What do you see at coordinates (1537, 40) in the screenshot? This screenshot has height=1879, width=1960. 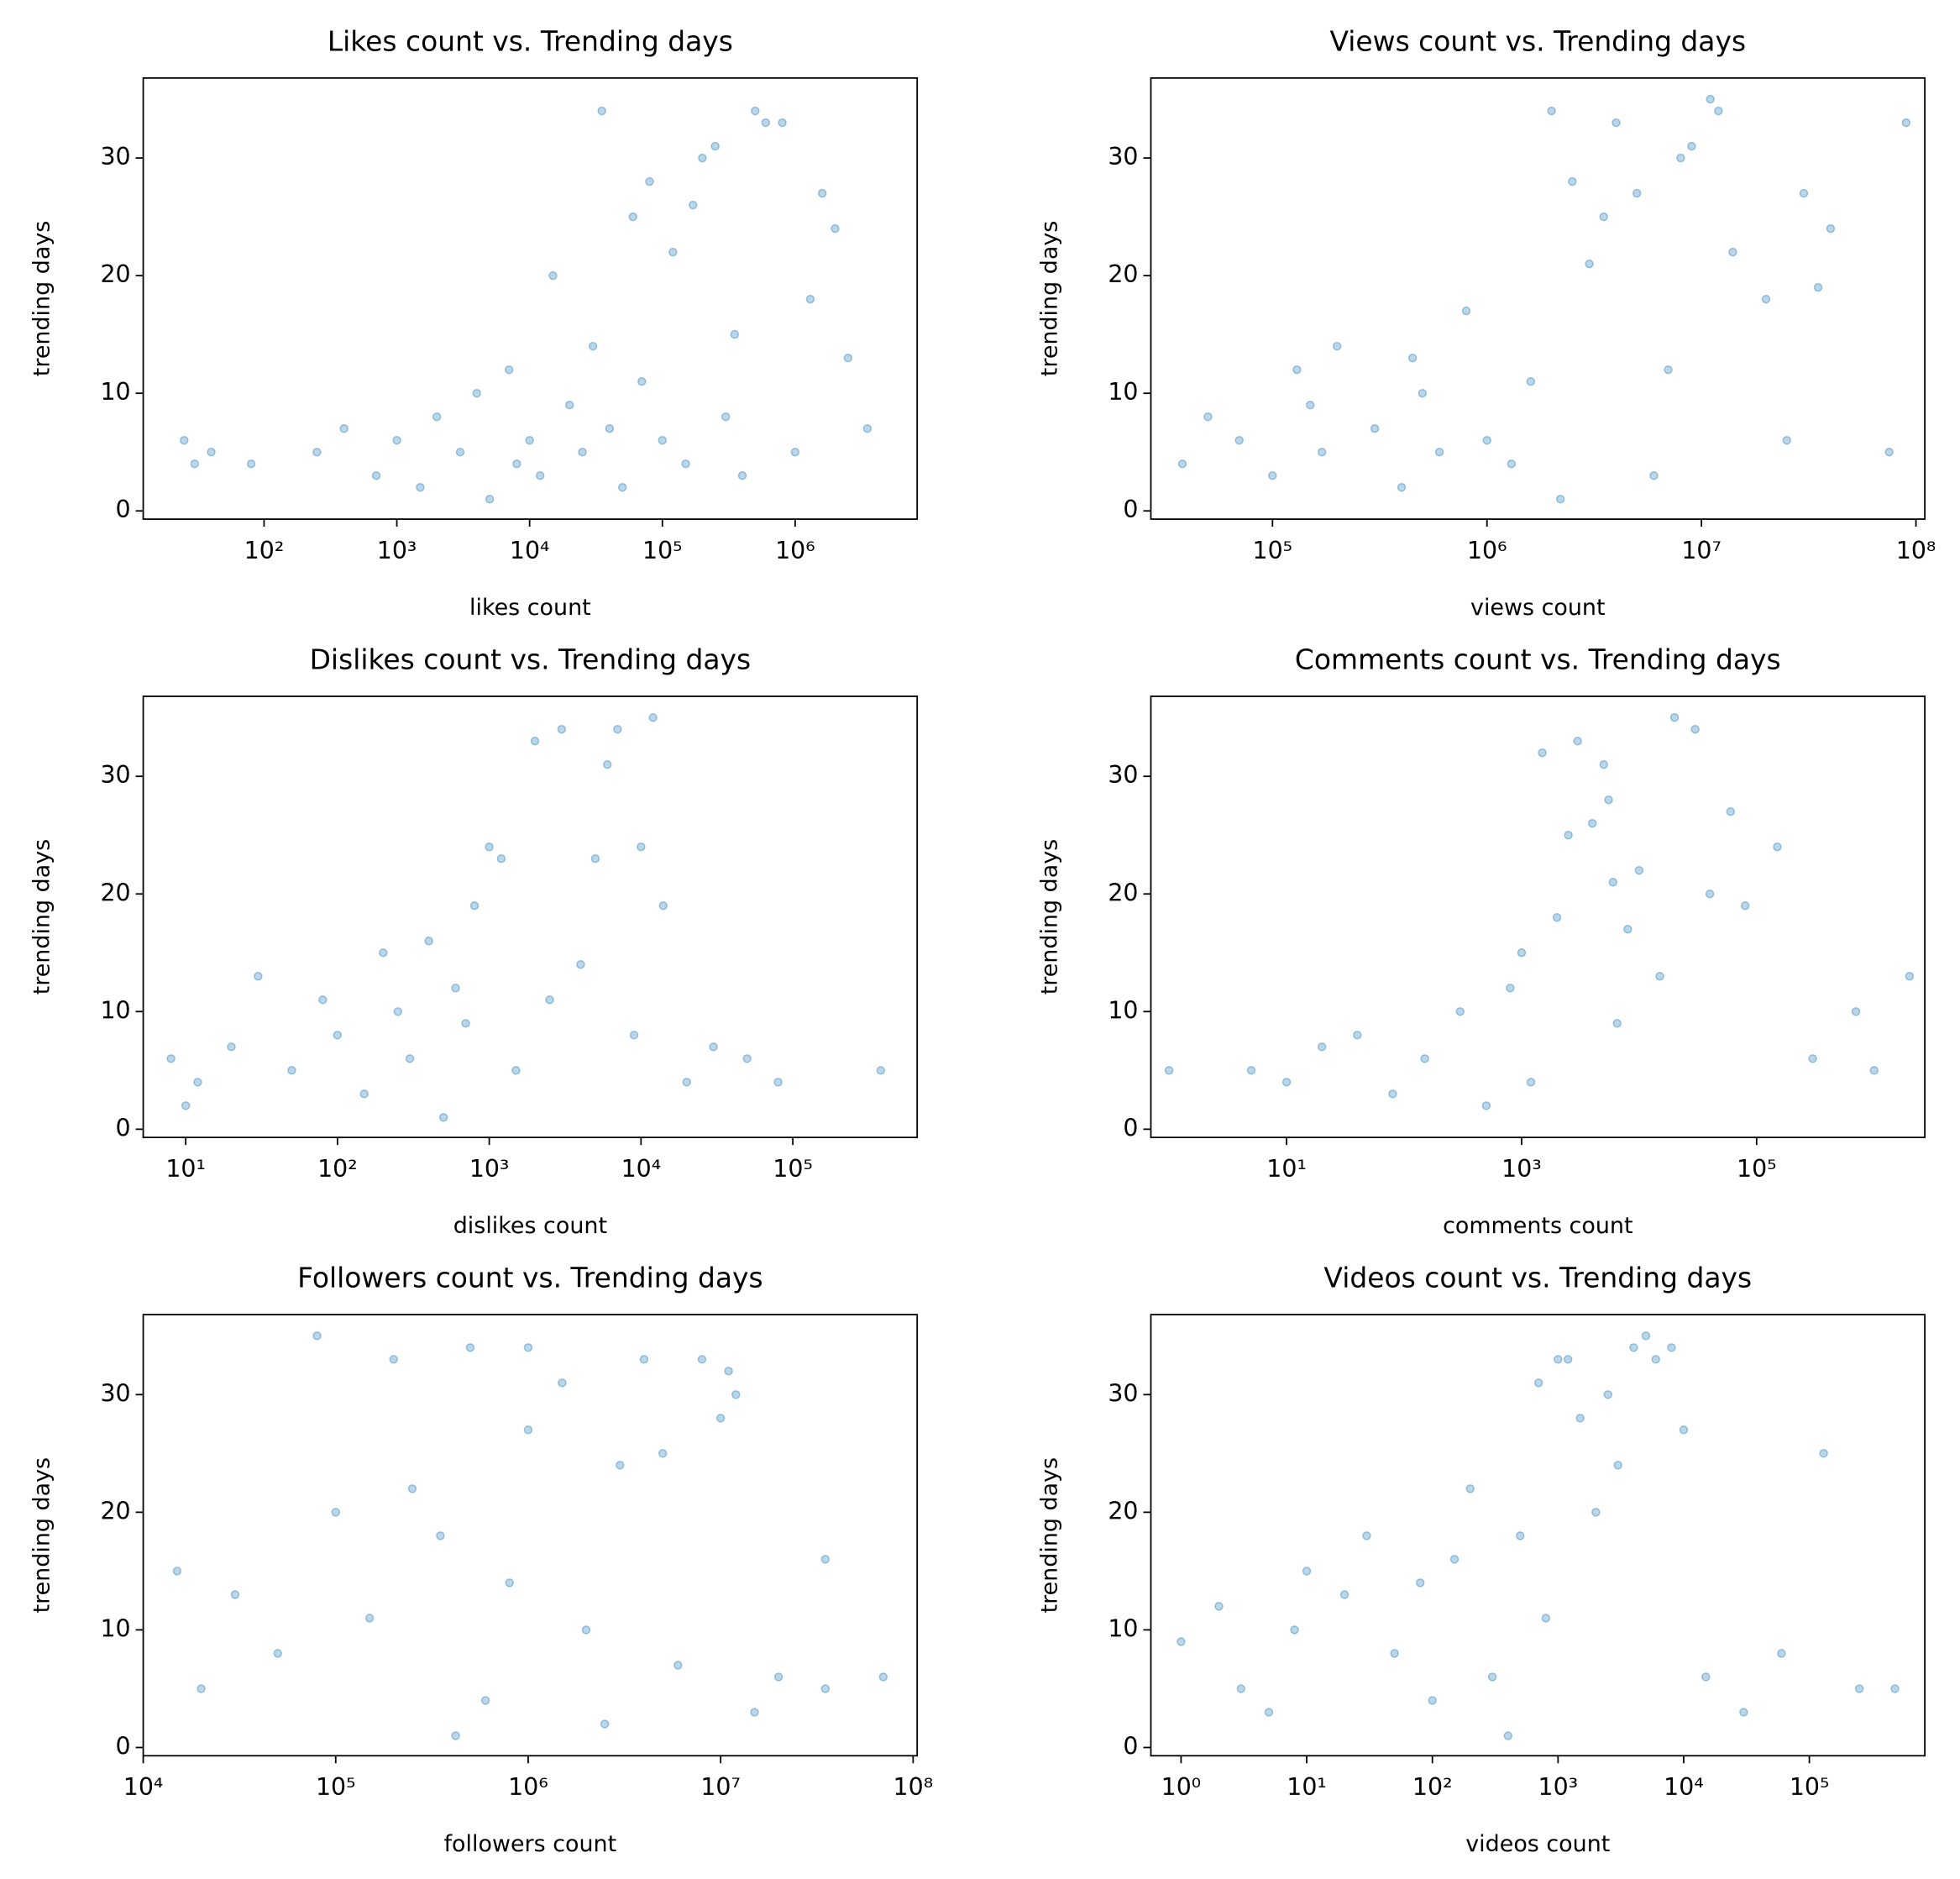 I see `chart-title: Views count vs. Trending days` at bounding box center [1537, 40].